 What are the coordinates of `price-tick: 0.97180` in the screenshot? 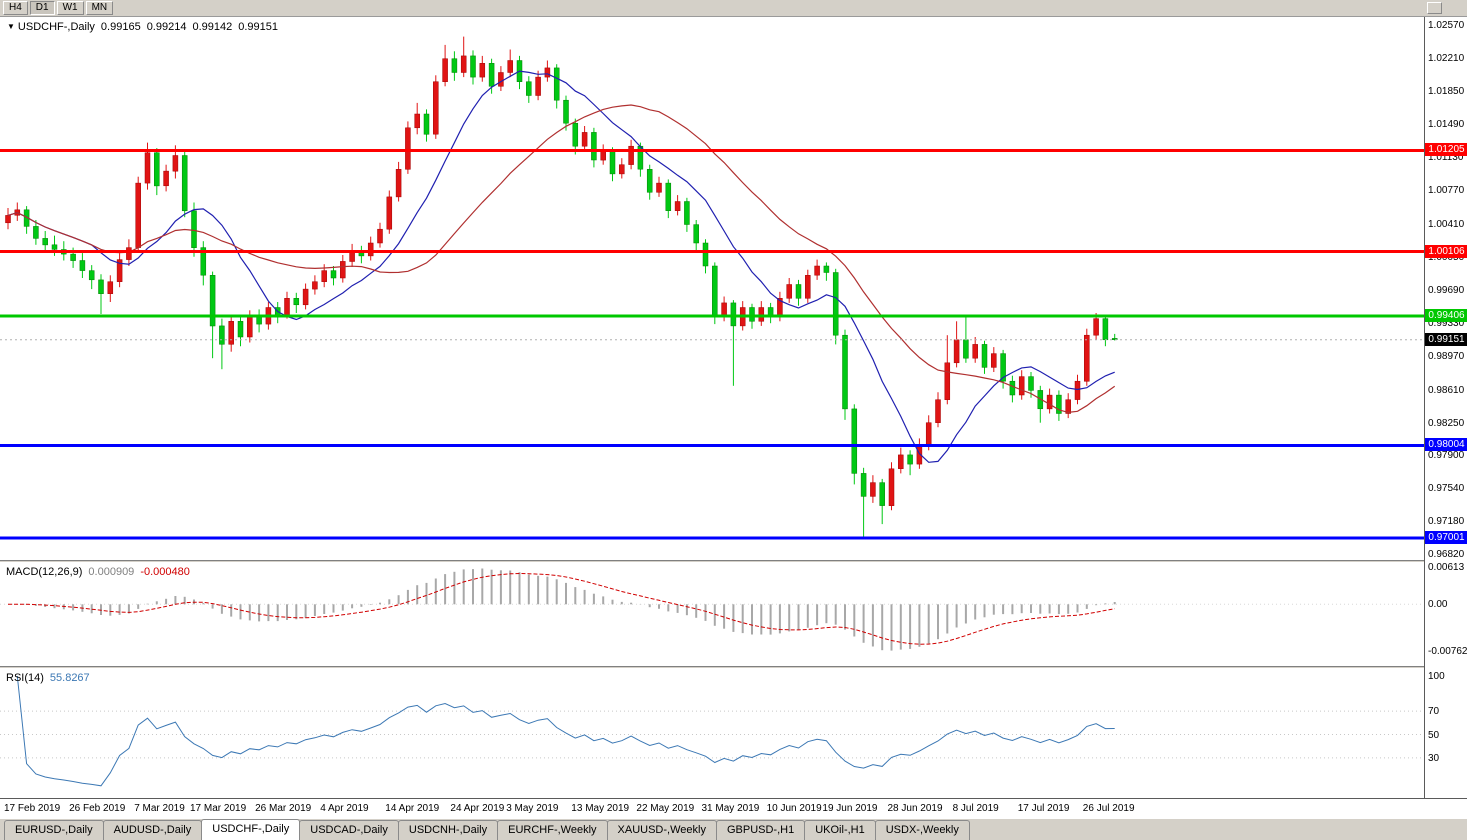 It's located at (1446, 522).